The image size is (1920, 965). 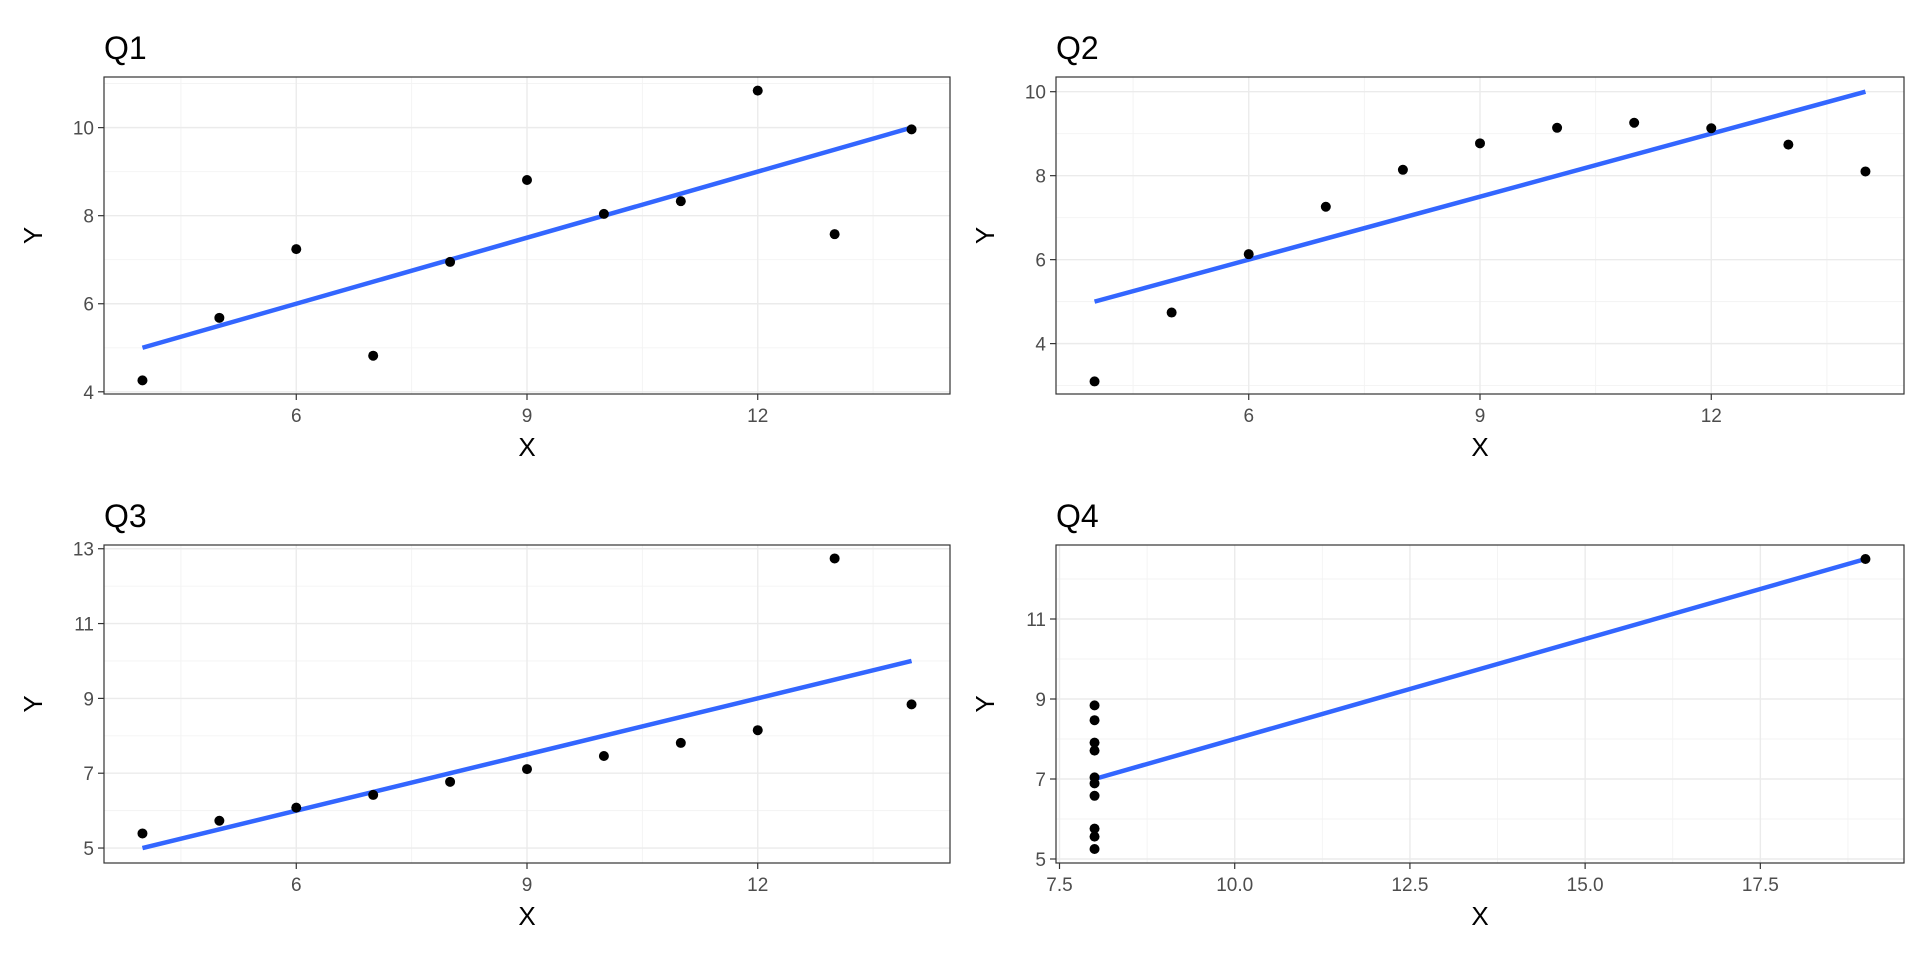 I want to click on x-tick-label: 17.5, so click(x=1760, y=885).